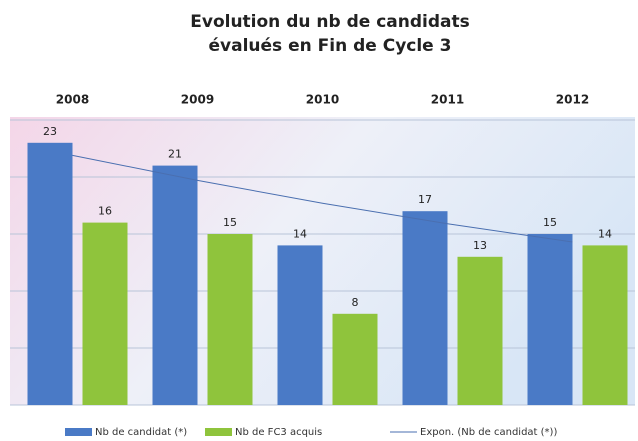  What do you see at coordinates (330, 22) in the screenshot?
I see `chart-title: Evolution du nb de candidats` at bounding box center [330, 22].